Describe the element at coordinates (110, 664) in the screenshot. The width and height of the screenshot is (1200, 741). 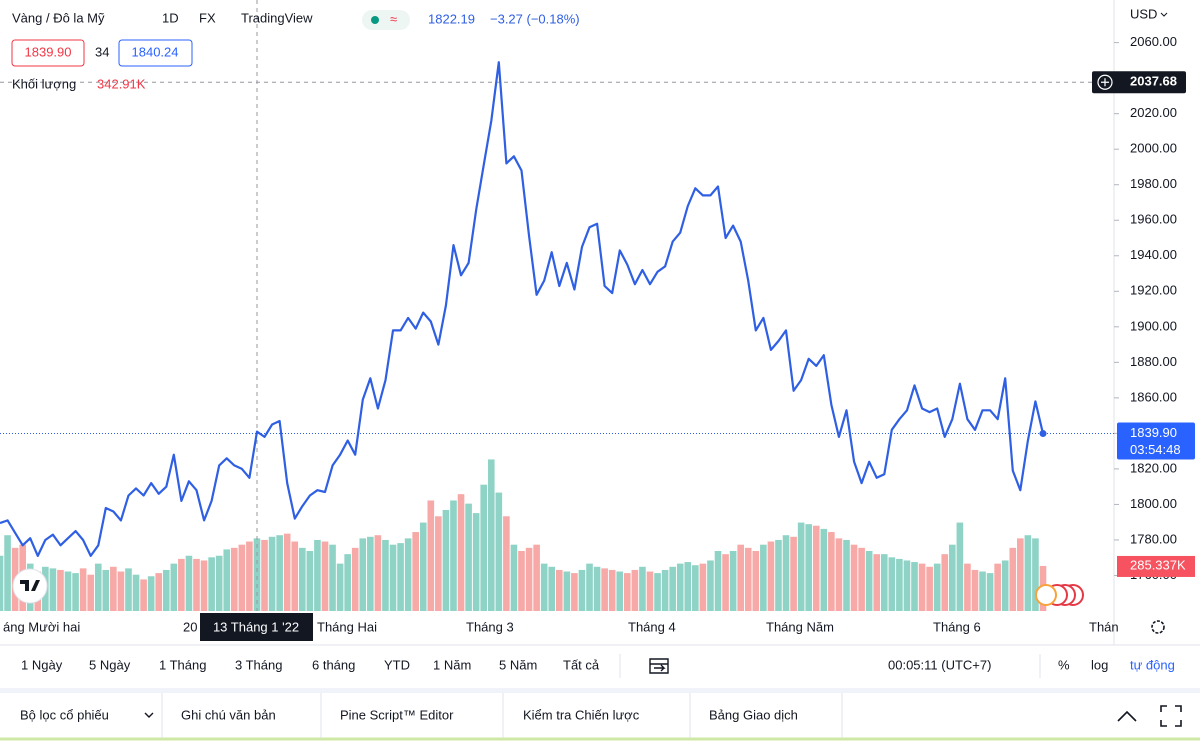
I see `range-button: 5 Ngày` at that location.